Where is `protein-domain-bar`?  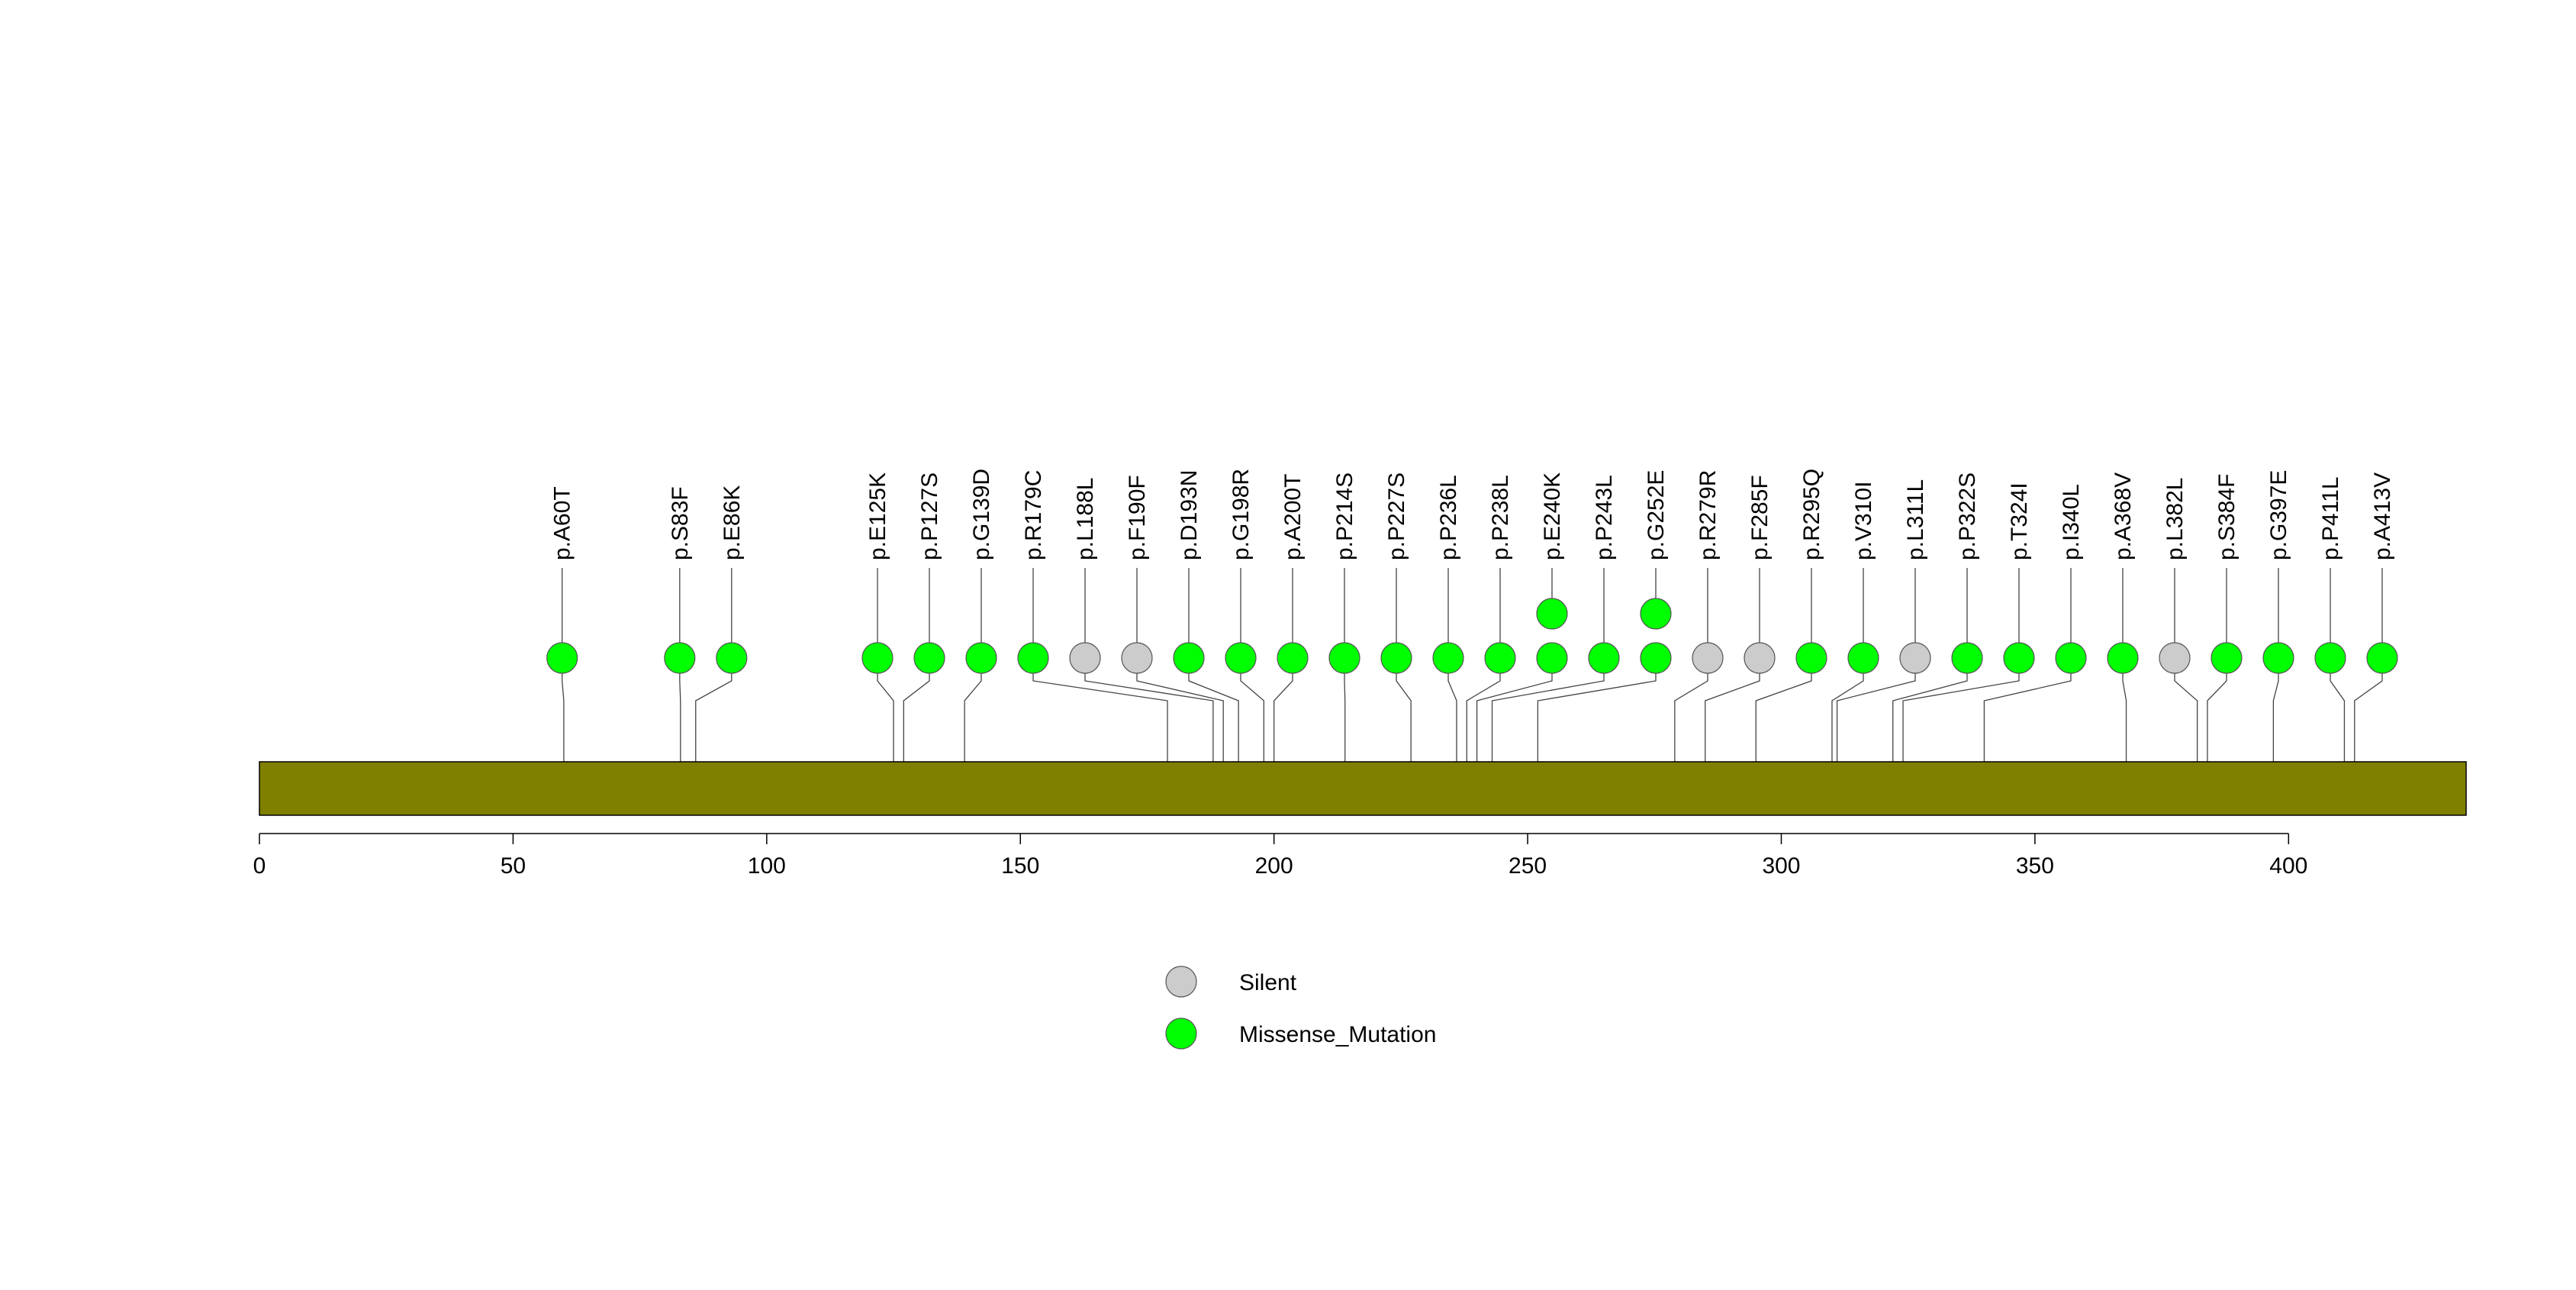
protein-domain-bar is located at coordinates (1363, 789).